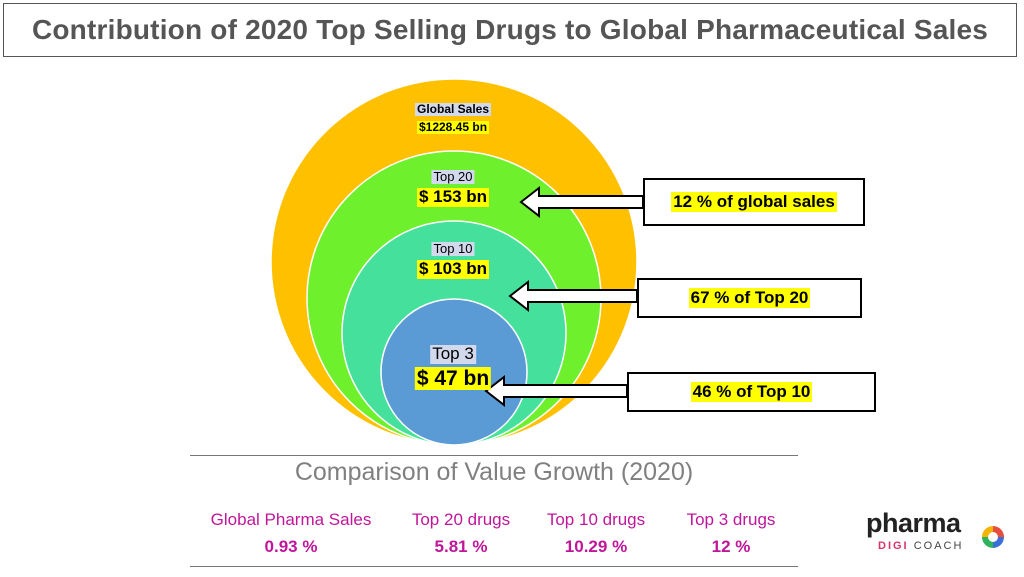  I want to click on comparison-value: 12 %, so click(731, 546).